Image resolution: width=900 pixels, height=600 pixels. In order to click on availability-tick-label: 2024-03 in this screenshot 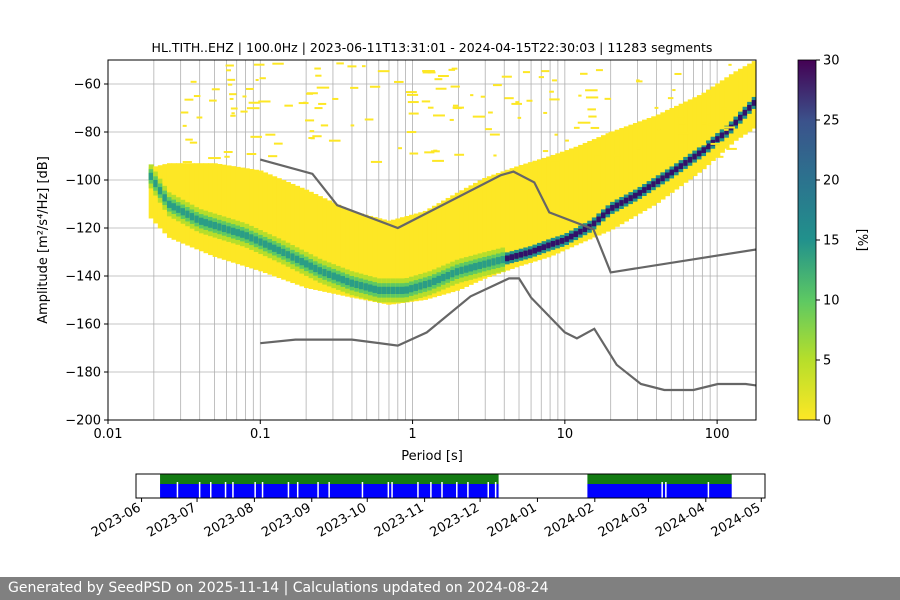, I will do `click(623, 520)`.